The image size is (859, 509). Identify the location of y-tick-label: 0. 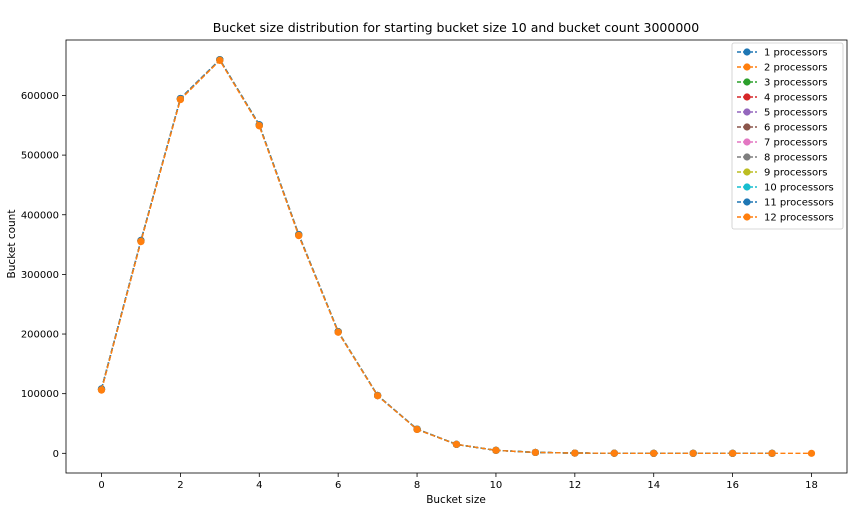
(56, 454).